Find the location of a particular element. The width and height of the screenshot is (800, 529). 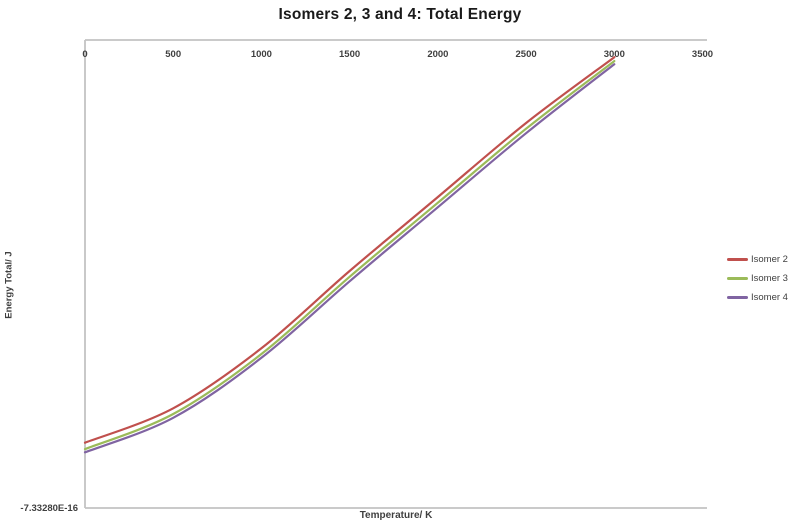

legend-item-isomer-2: Isomer 2 is located at coordinates (757, 259).